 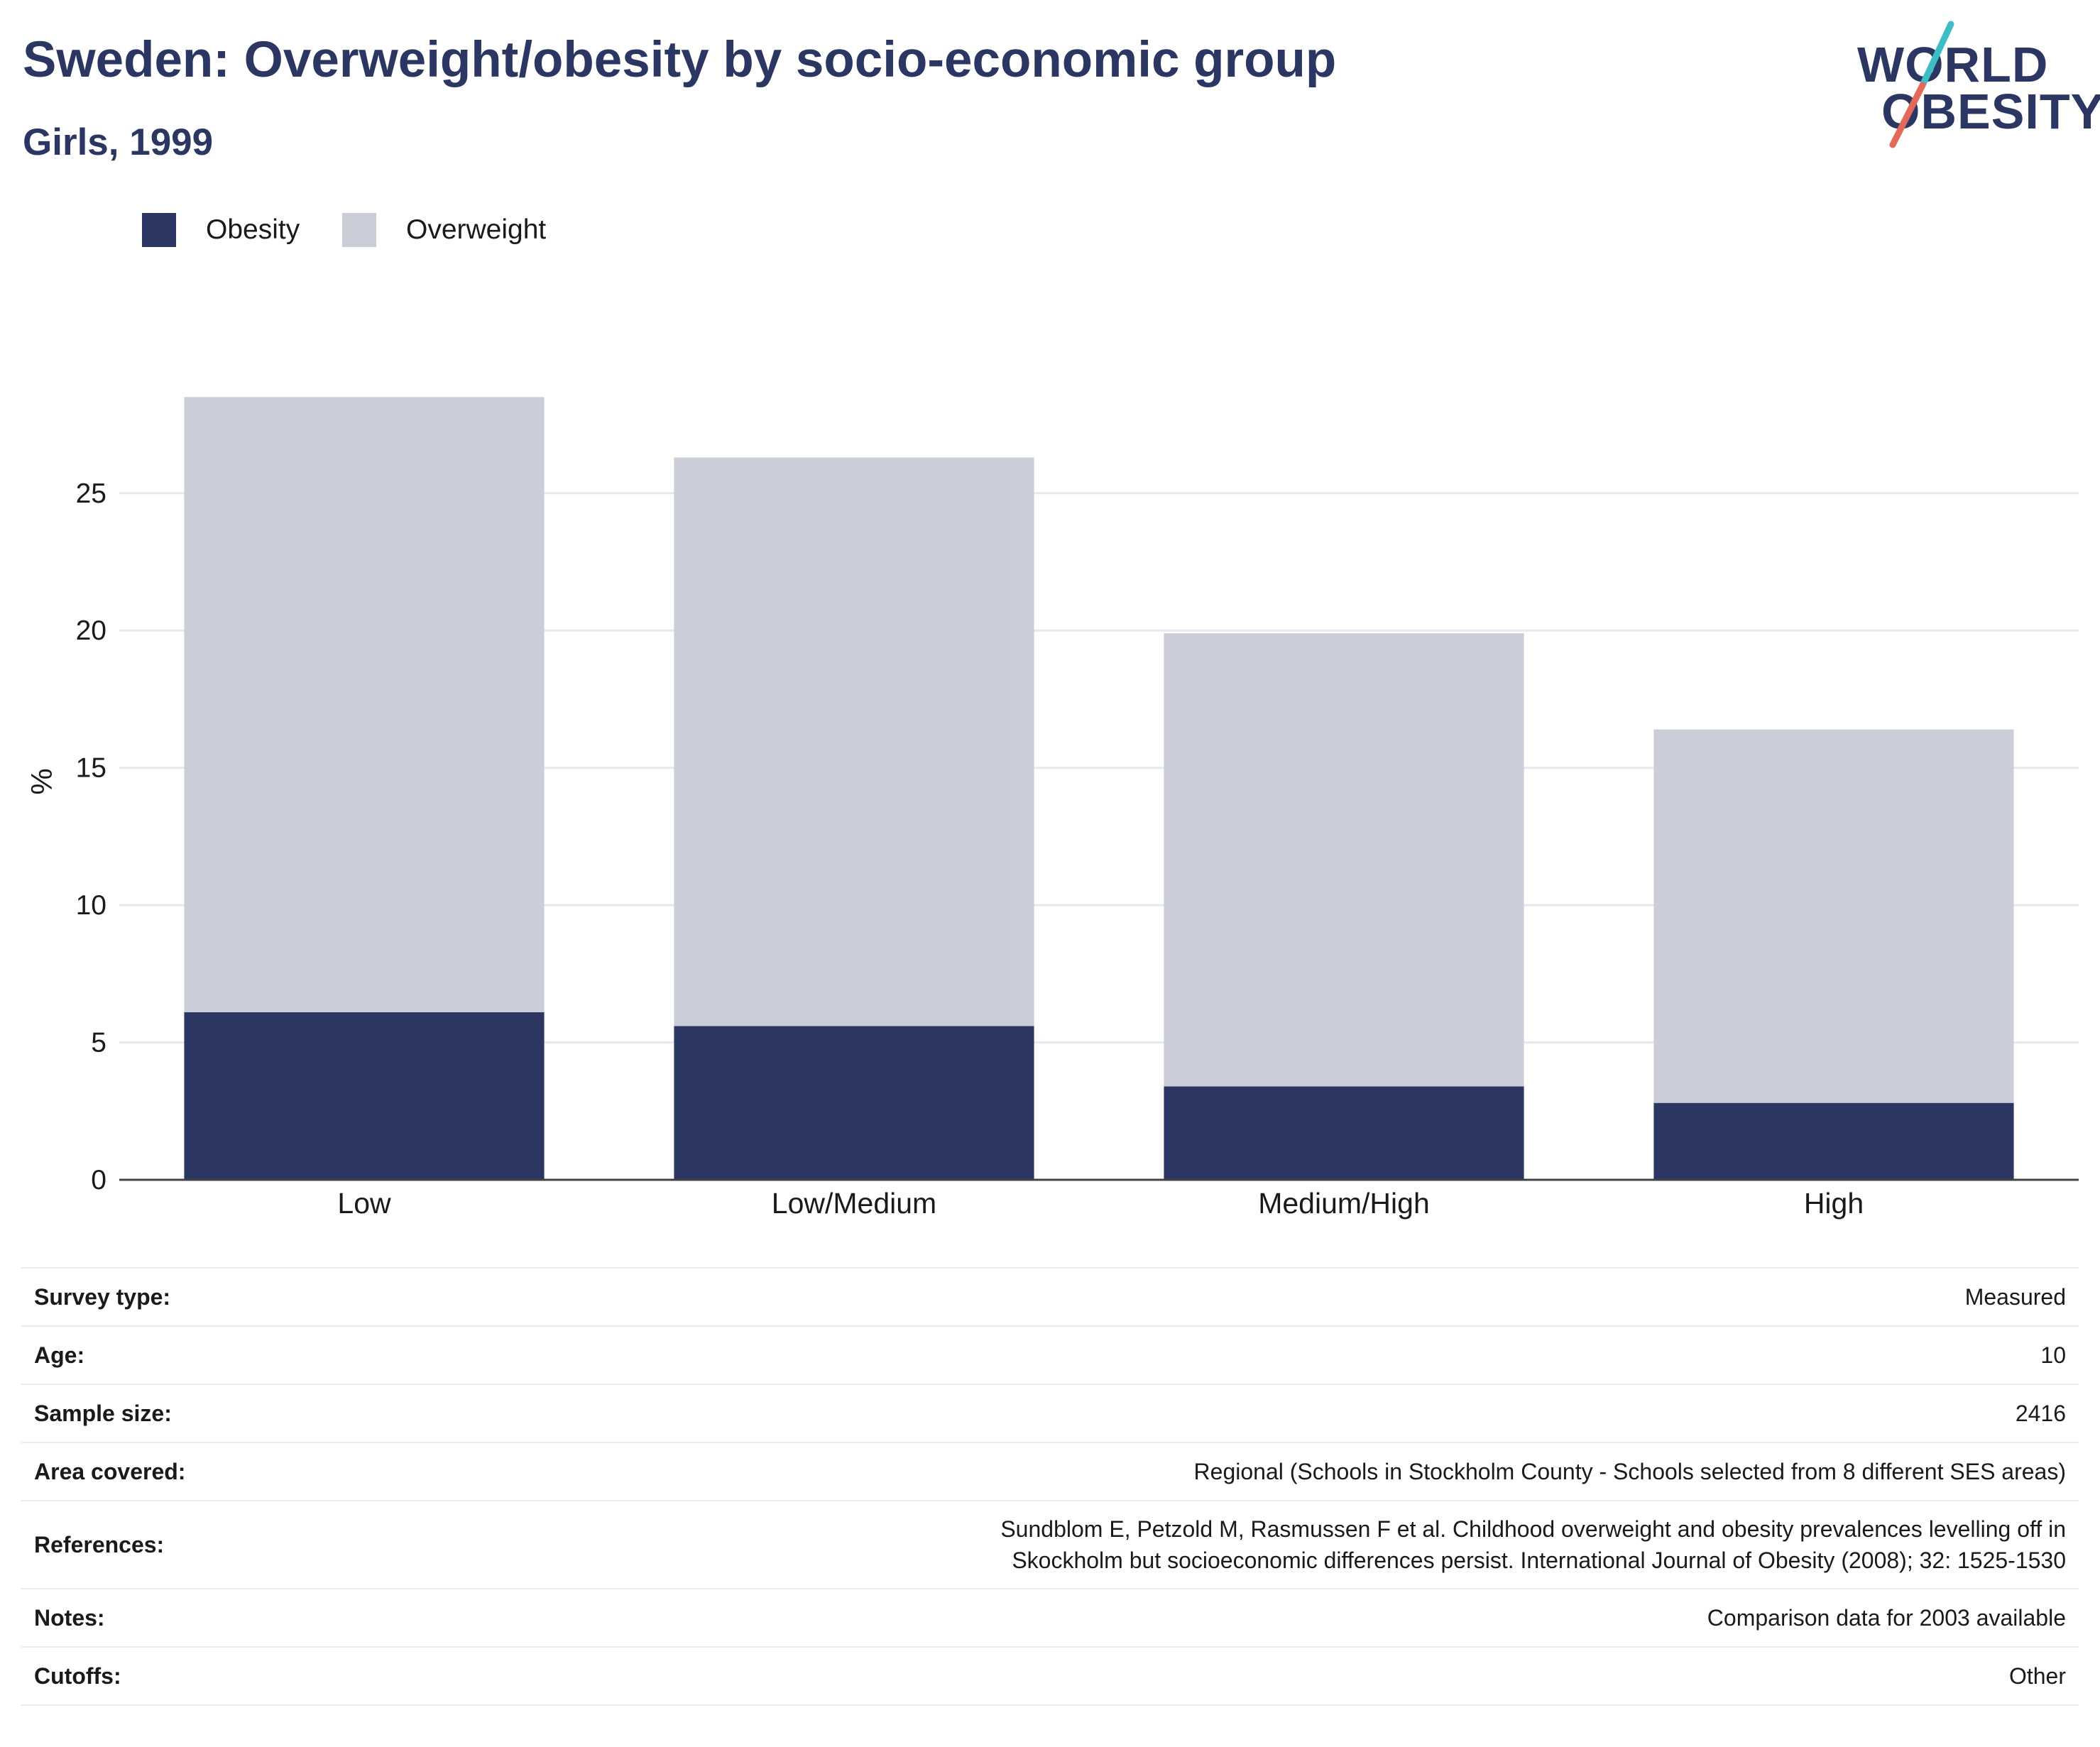 I want to click on info-value: Other, so click(x=1276, y=1676).